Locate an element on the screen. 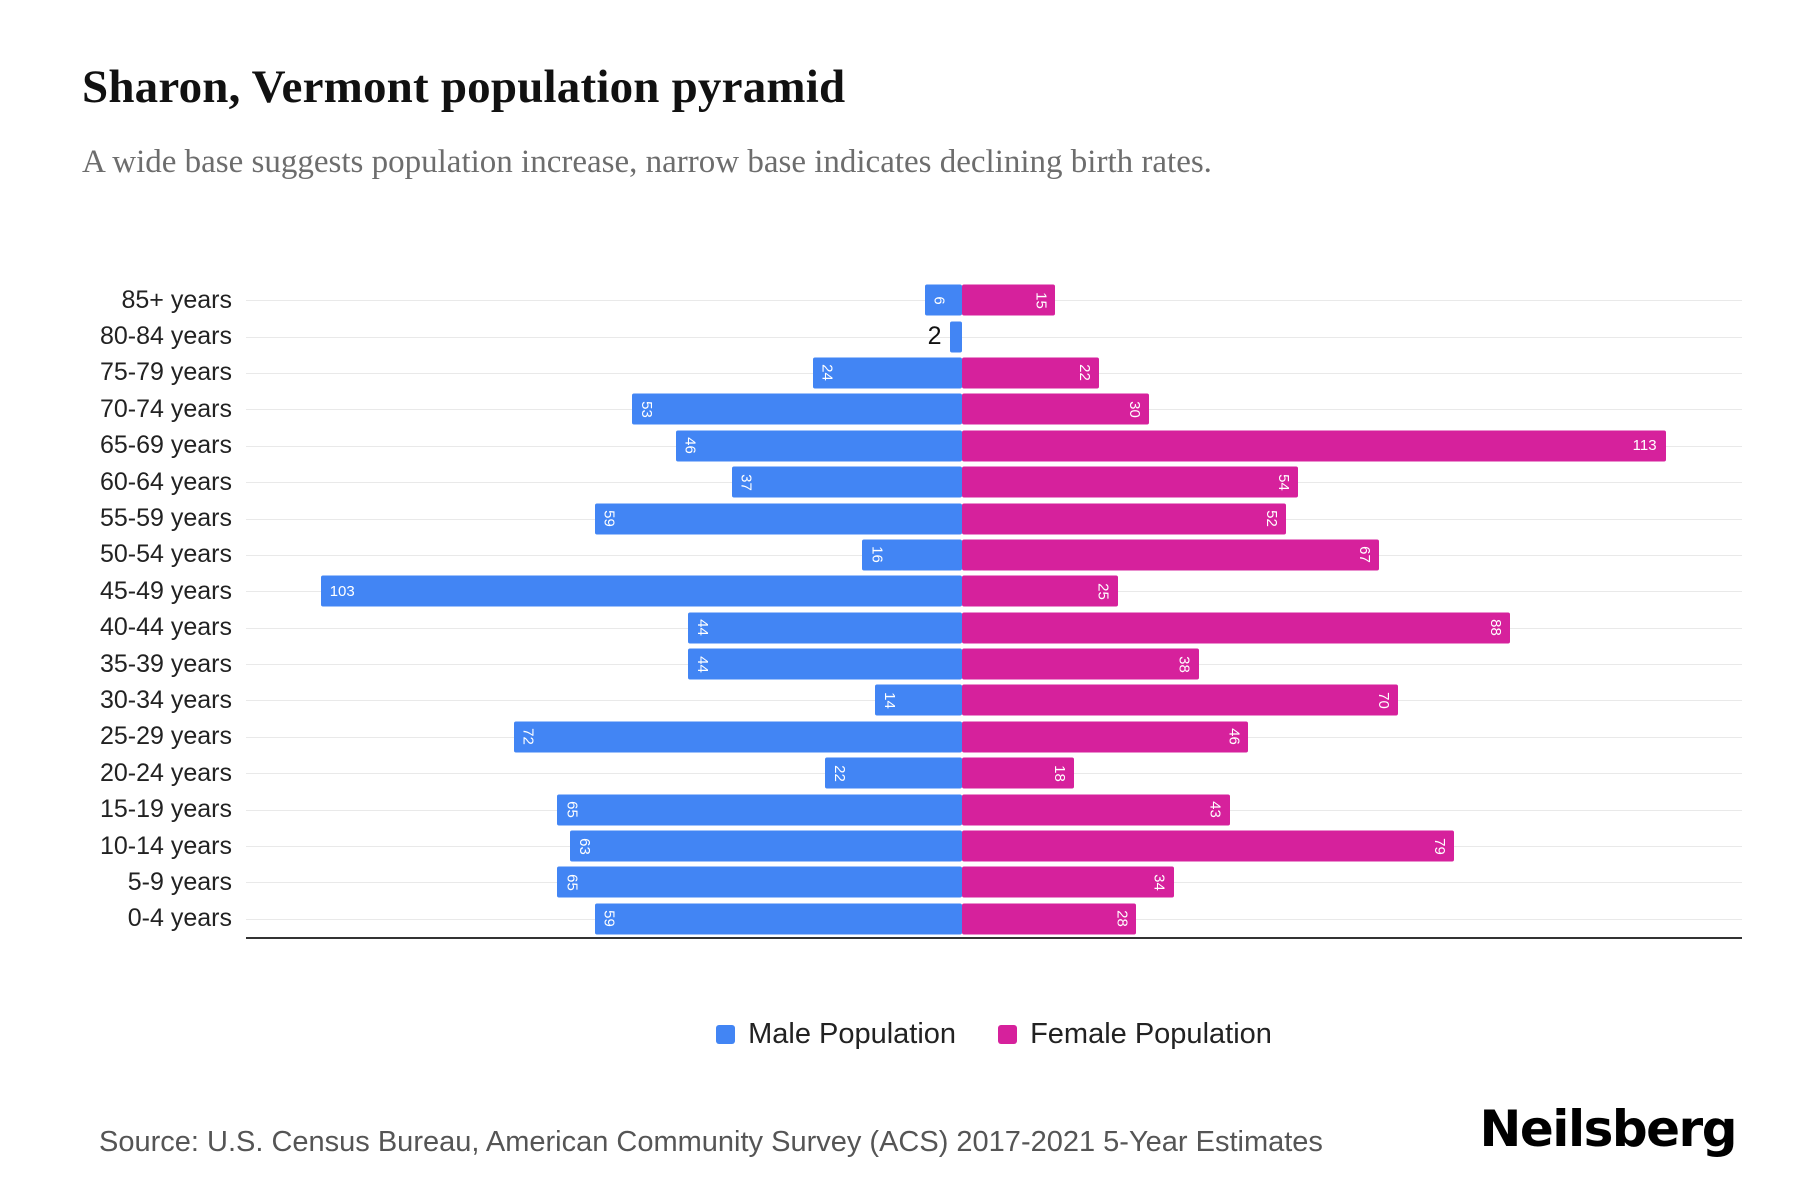 The image size is (1800, 1200). legend-item-female: Female Population is located at coordinates (1135, 1034).